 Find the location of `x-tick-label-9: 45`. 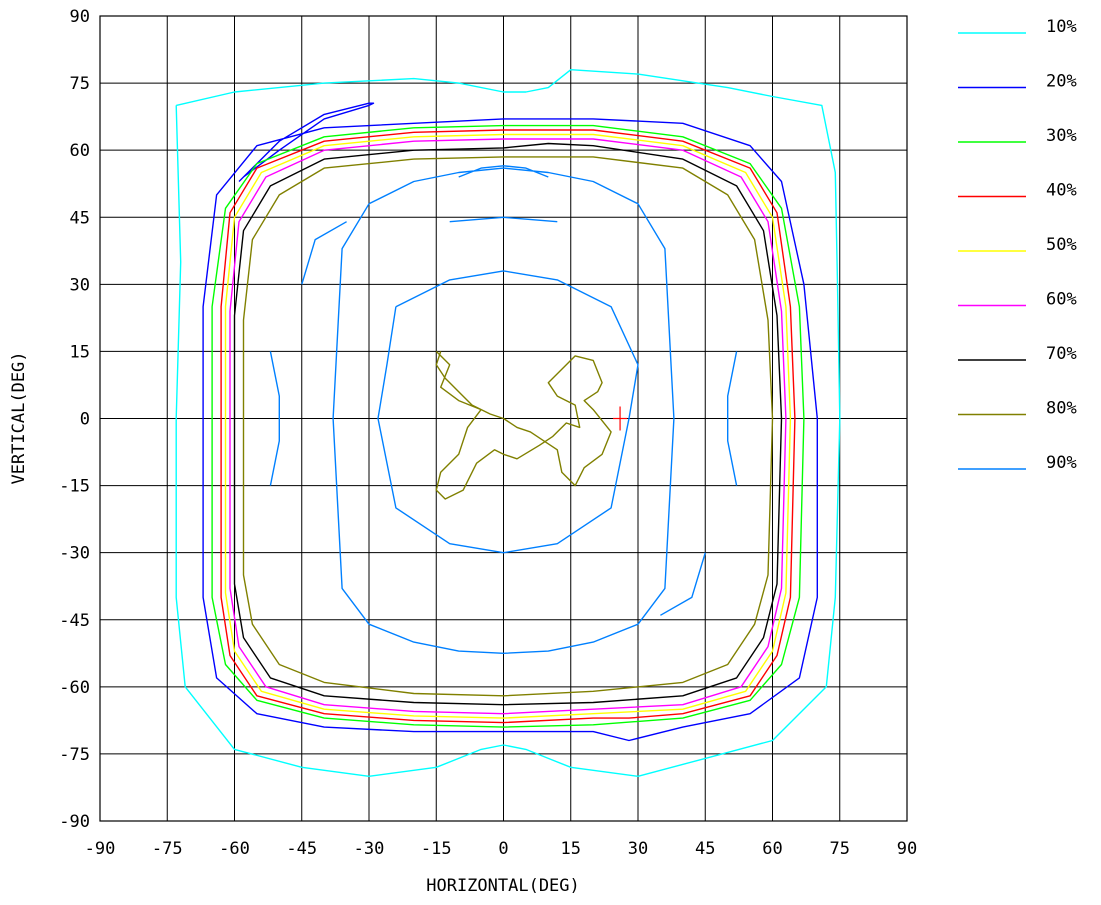

x-tick-label-9: 45 is located at coordinates (705, 849).